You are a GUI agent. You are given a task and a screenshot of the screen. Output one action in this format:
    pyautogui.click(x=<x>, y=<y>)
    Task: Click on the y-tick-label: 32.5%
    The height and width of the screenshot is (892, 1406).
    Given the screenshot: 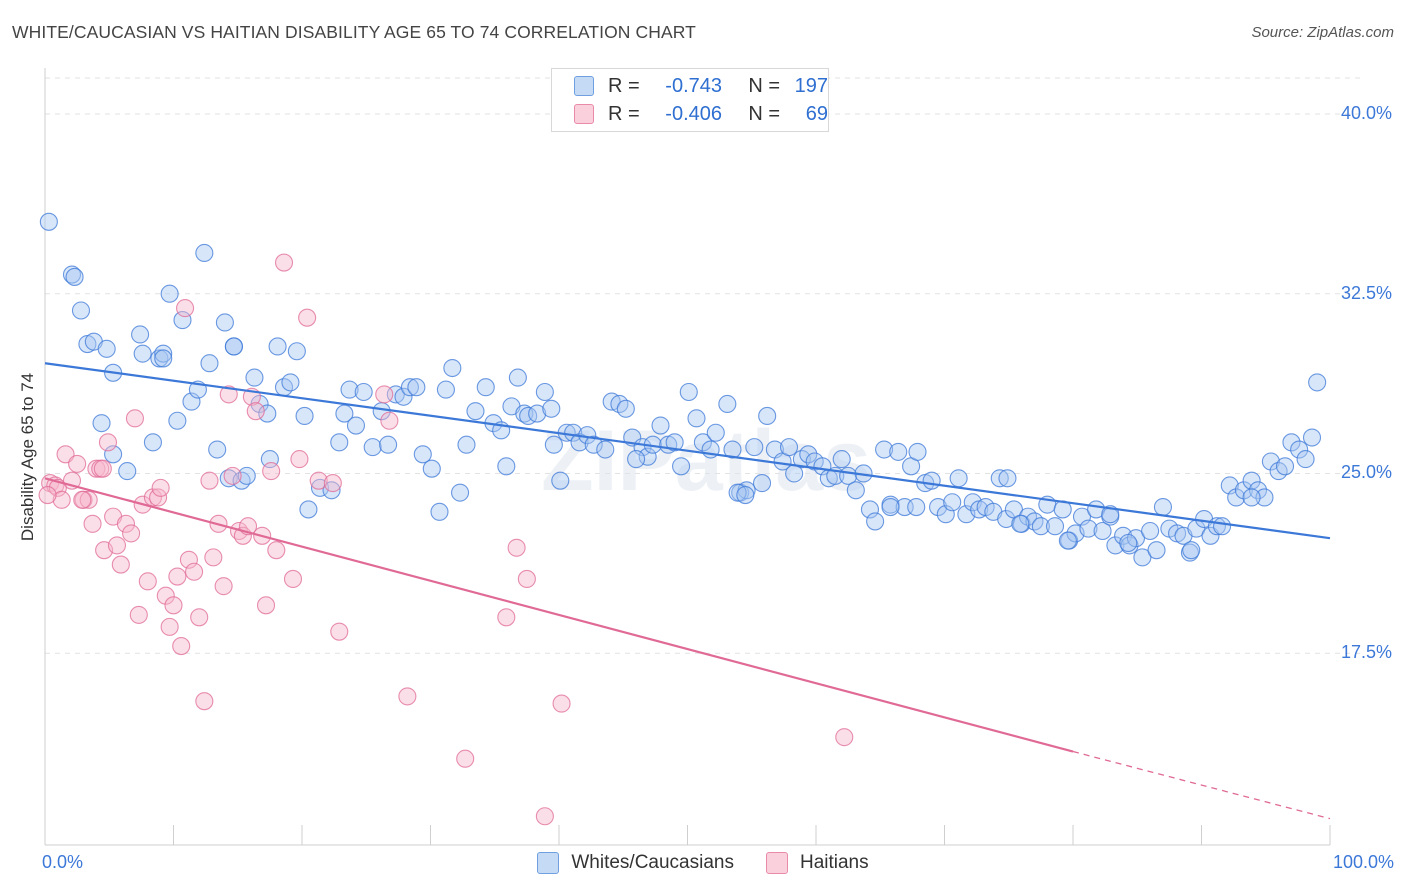 What is the action you would take?
    pyautogui.click(x=1366, y=292)
    